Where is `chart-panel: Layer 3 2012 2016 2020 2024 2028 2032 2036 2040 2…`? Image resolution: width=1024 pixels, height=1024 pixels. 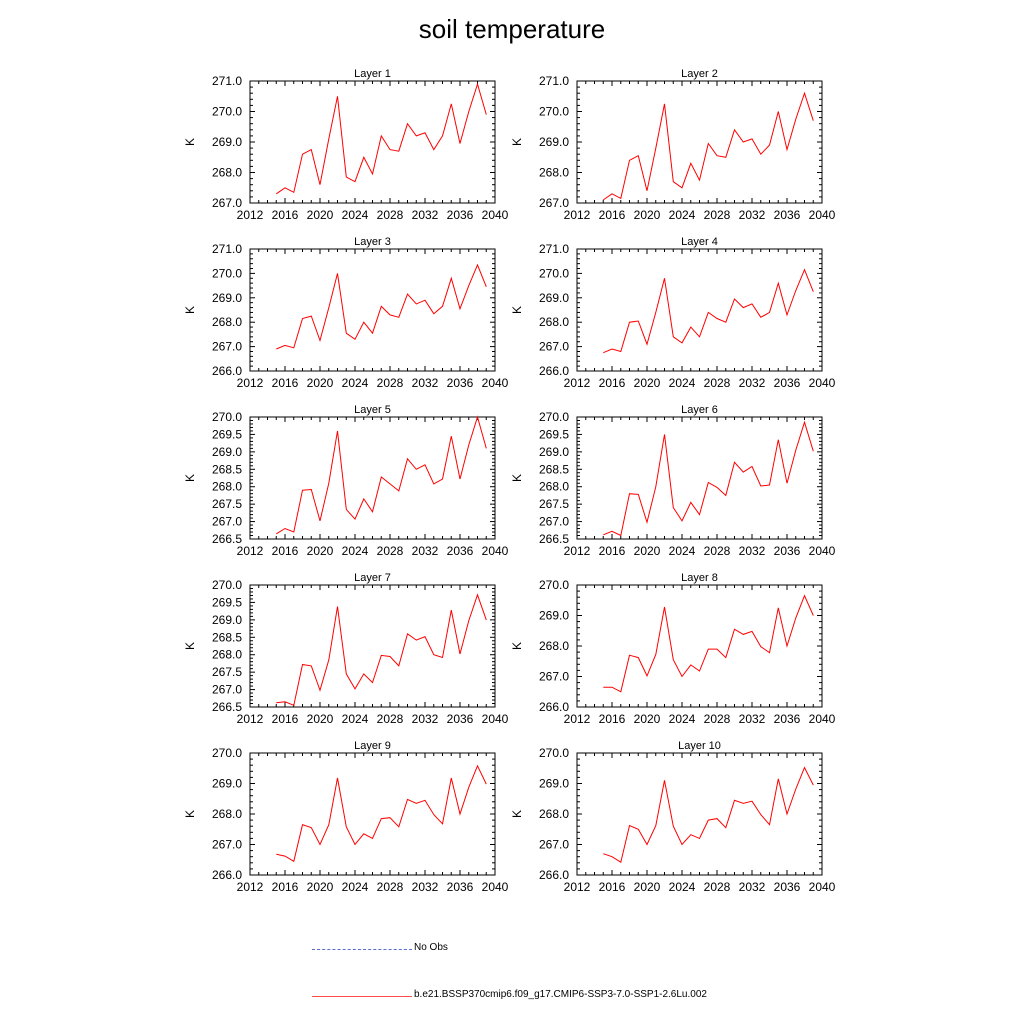
chart-panel: Layer 3 2012 2016 2020 2024 2028 2032 2036 2040 2… is located at coordinates (346, 313).